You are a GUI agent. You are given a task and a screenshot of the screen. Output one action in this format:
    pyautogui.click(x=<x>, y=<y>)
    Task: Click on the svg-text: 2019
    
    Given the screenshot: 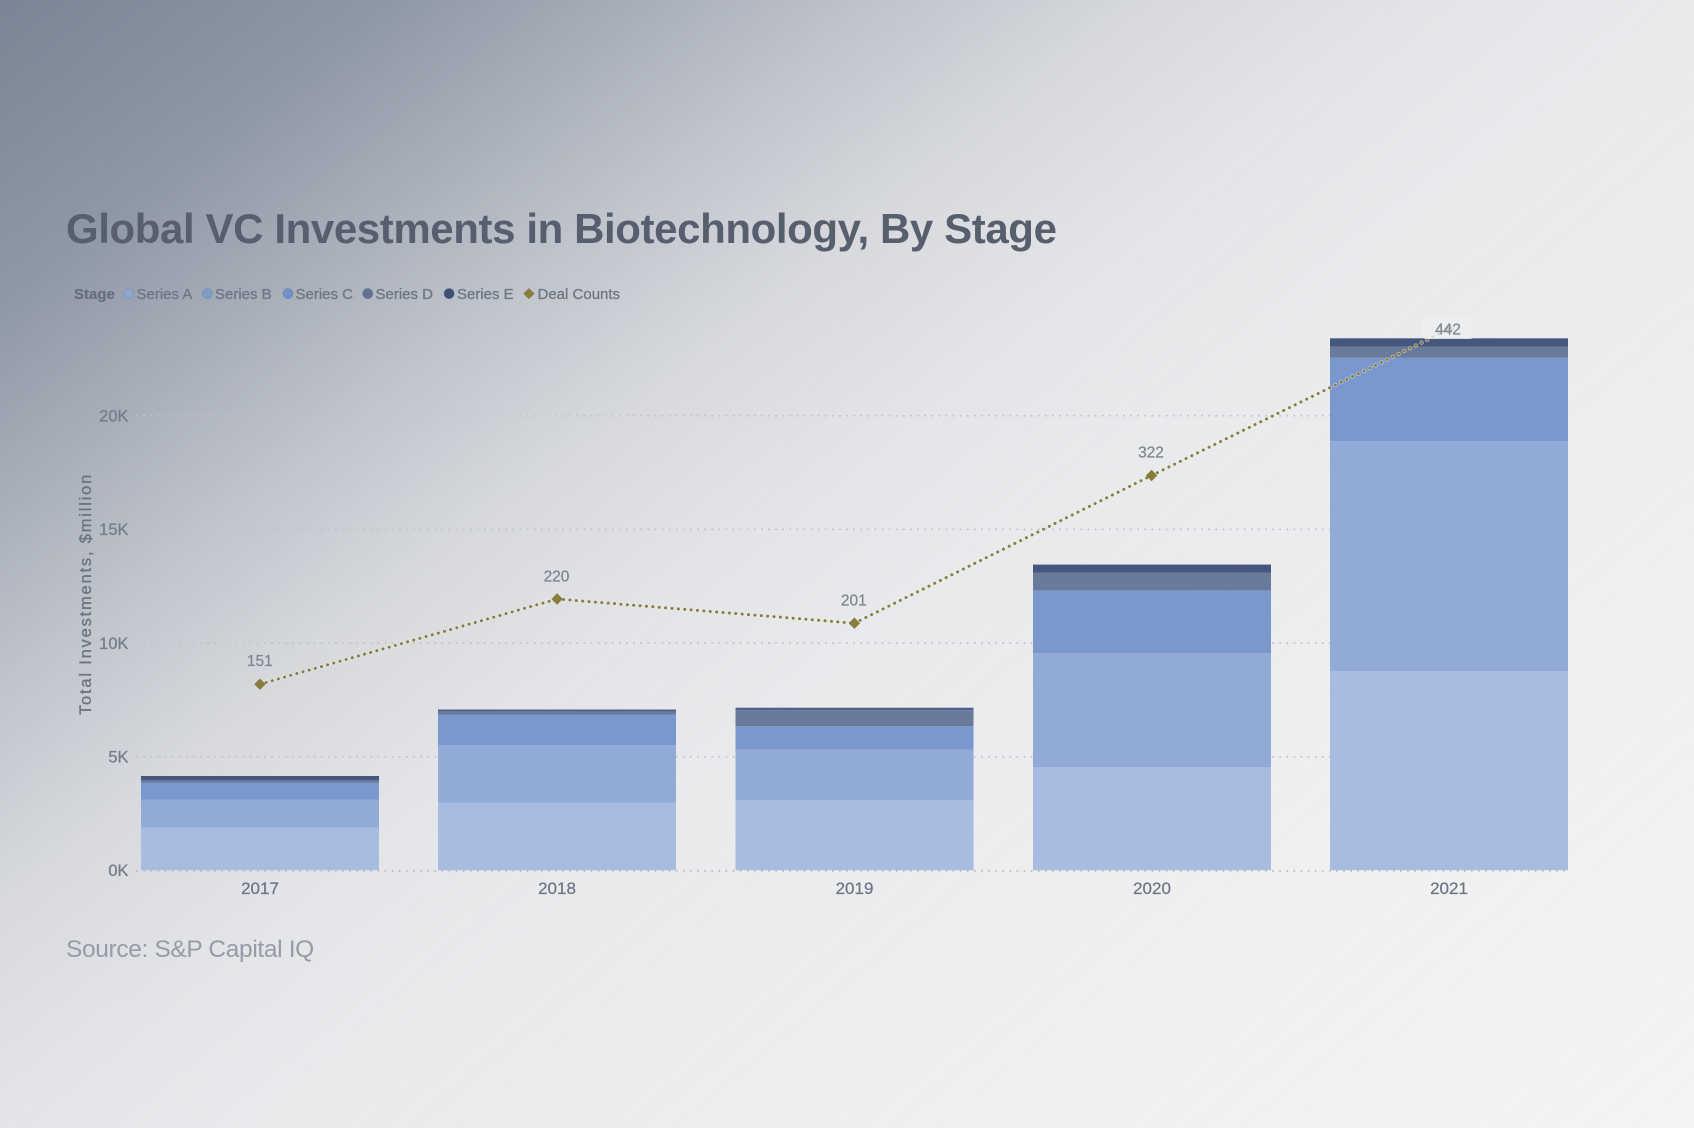 What is the action you would take?
    pyautogui.click(x=855, y=888)
    